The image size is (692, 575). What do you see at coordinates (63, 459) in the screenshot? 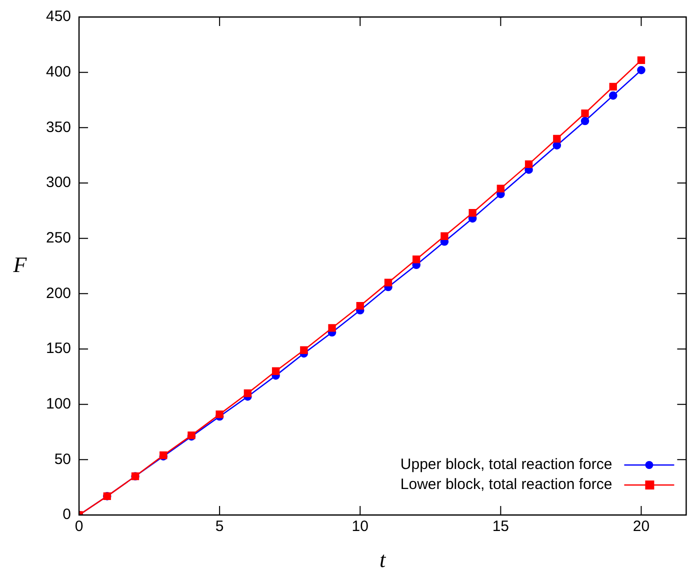
I see `y-tick-label: 50` at bounding box center [63, 459].